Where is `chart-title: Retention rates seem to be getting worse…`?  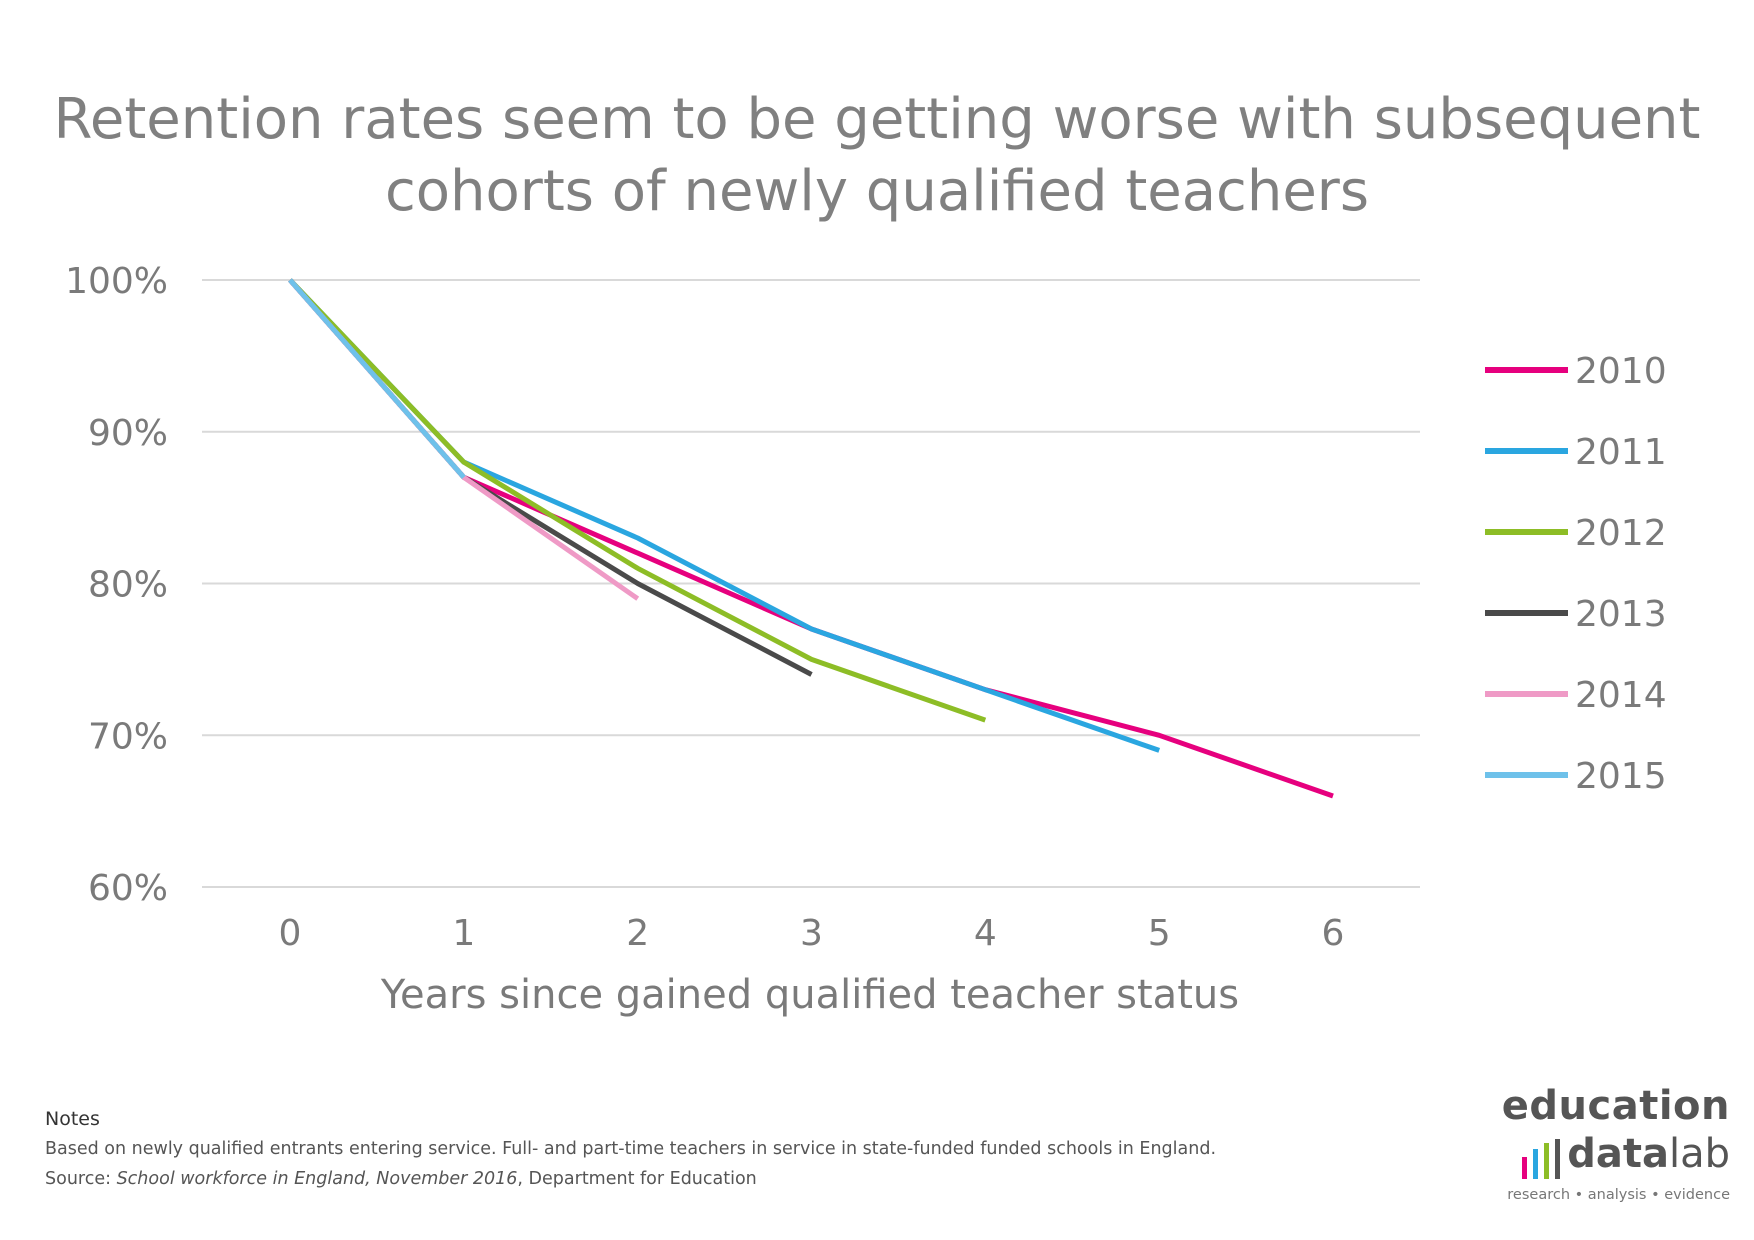 chart-title: Retention rates seem to be getting worse… is located at coordinates (877, 155).